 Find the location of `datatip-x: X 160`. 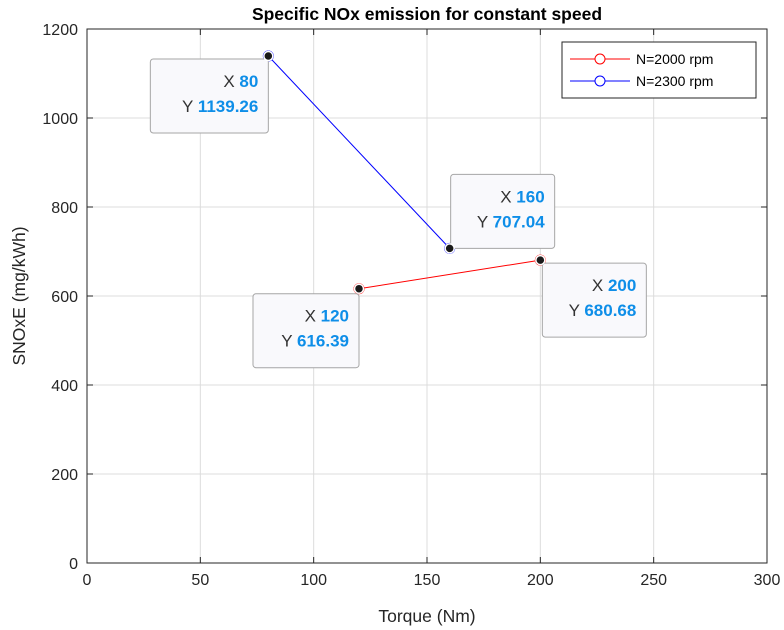

datatip-x: X 160 is located at coordinates (522, 196).